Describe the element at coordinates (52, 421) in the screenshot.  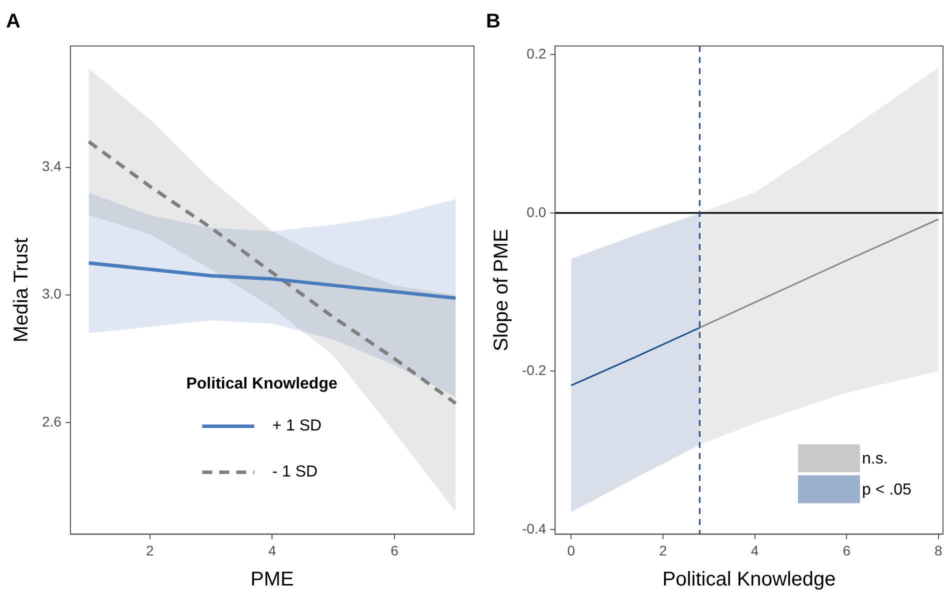
I see `y-tick-label: 2.6` at that location.